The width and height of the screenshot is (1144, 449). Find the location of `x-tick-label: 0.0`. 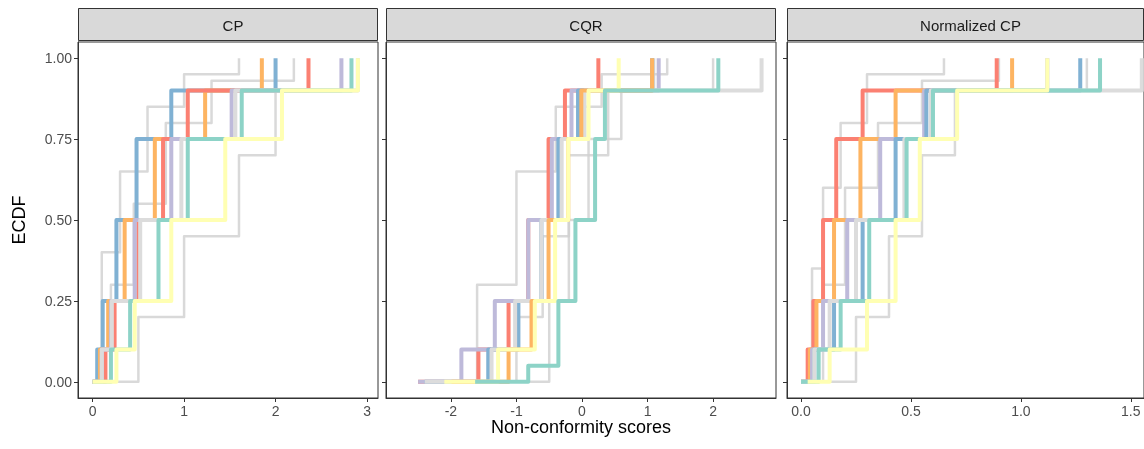

x-tick-label: 0.0 is located at coordinates (801, 411).